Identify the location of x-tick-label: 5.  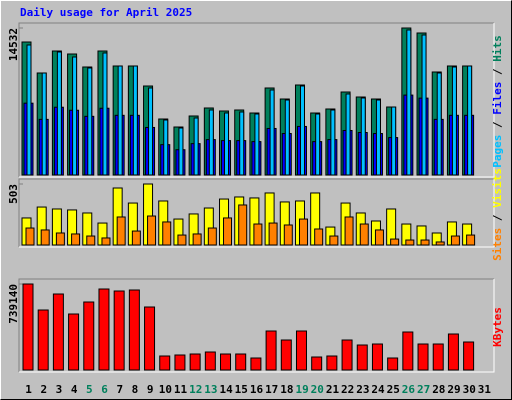
(89, 389).